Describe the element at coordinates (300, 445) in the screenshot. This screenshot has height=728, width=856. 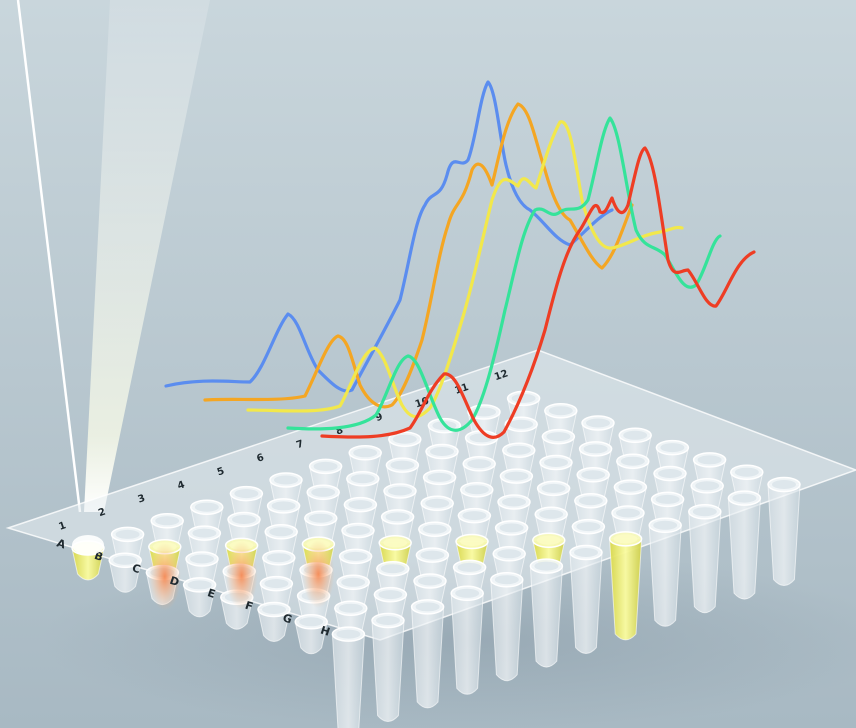
I see `column-label: 7` at that location.